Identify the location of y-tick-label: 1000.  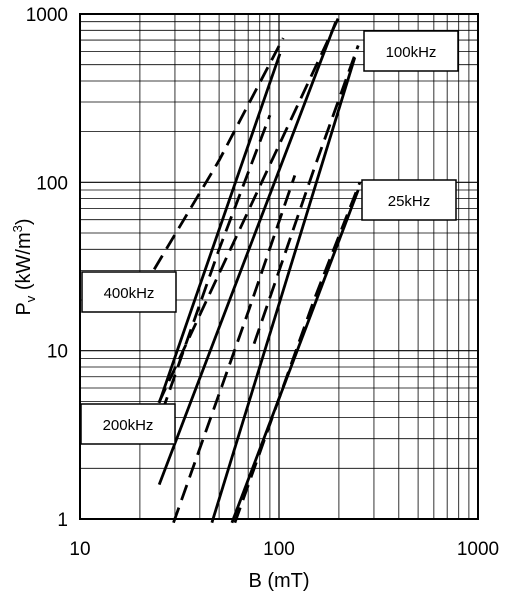
(47, 15).